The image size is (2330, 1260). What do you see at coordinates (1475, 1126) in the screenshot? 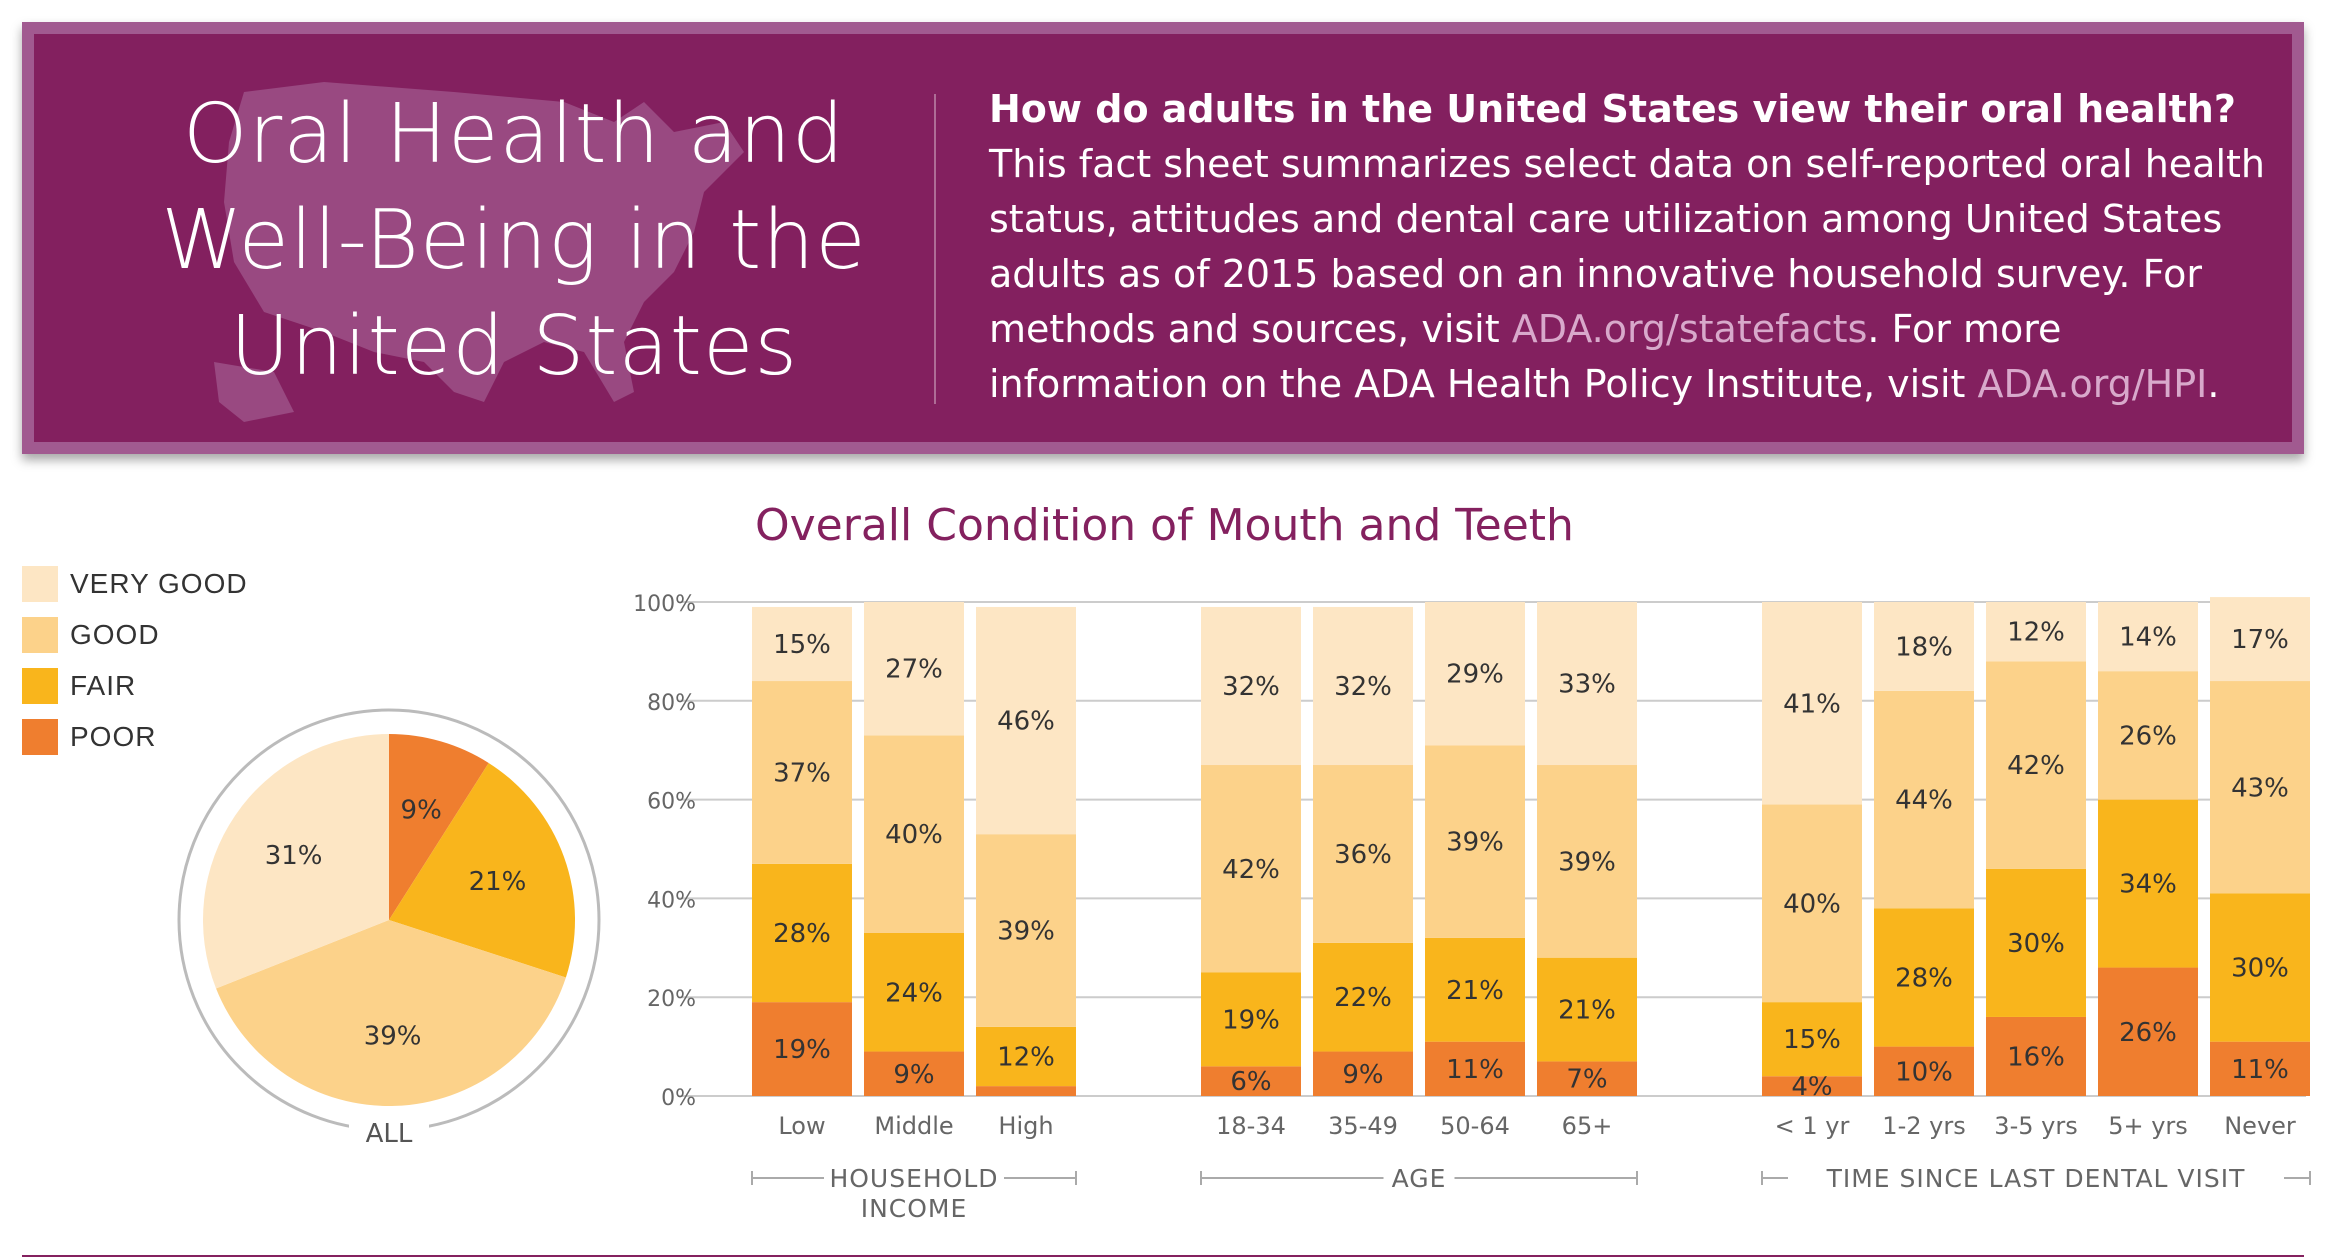
I see `x-tick-label-50-64: 50-64` at bounding box center [1475, 1126].